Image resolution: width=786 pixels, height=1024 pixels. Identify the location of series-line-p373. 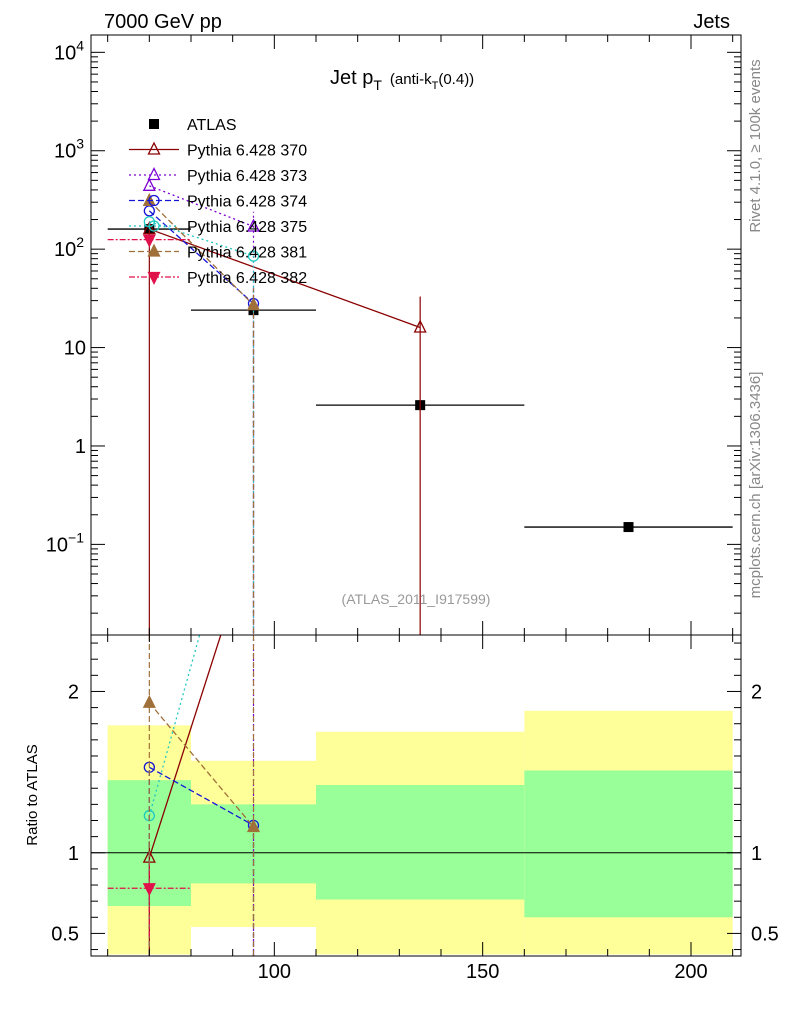
(201, 206).